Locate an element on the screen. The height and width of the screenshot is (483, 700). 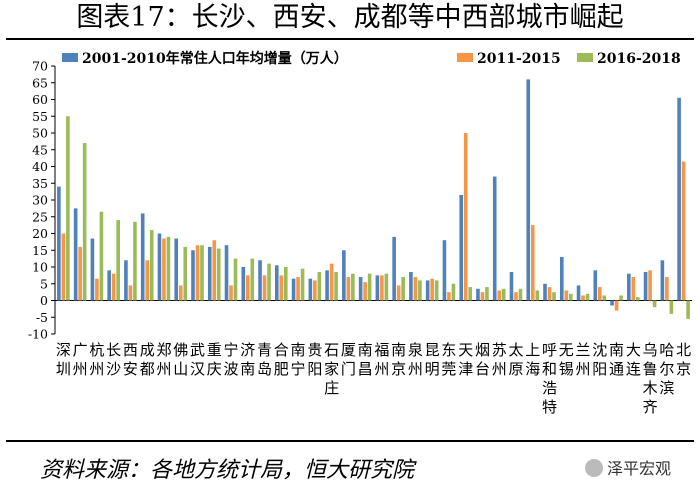
x-tick-label: 杭州 is located at coordinates (96, 359).